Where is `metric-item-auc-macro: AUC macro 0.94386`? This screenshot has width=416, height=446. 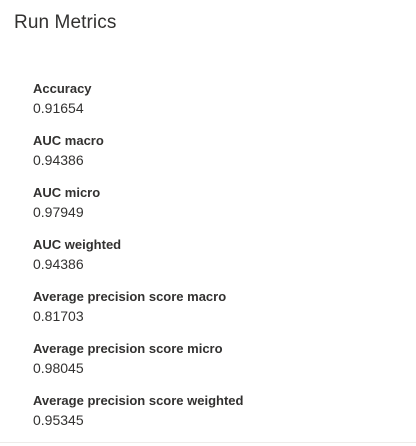
metric-item-auc-macro: AUC macro 0.94386 is located at coordinates (213, 158).